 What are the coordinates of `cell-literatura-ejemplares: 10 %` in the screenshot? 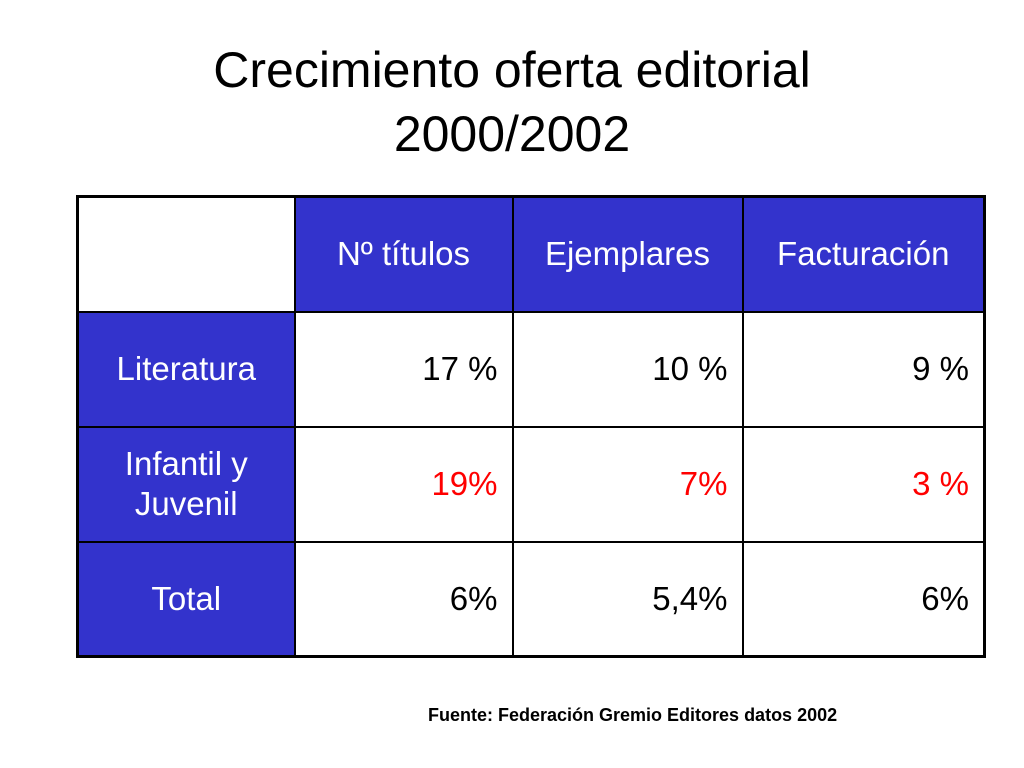 It's located at (627, 369).